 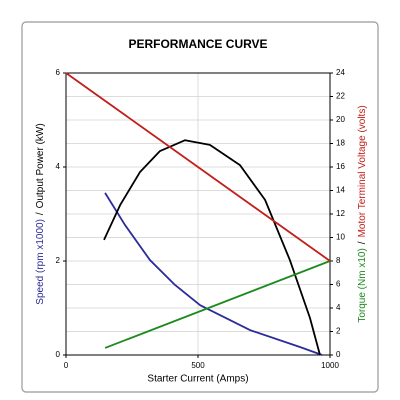 I want to click on y2-tick-label: 16, so click(x=340, y=166).